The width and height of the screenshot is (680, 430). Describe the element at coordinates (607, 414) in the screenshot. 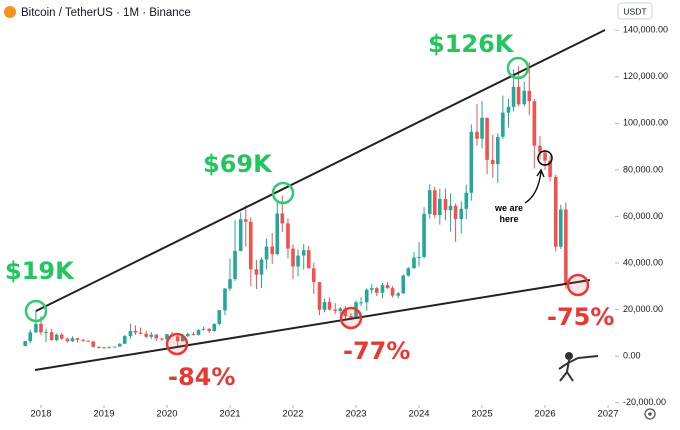

I see `x-tick-label: 2027` at that location.